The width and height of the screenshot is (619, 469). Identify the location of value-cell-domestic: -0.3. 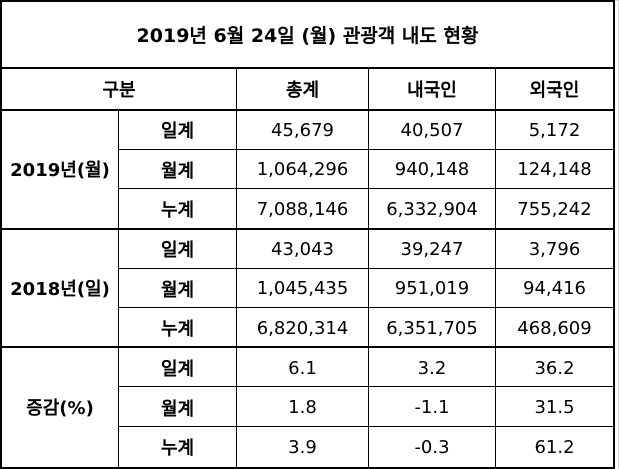
(432, 447).